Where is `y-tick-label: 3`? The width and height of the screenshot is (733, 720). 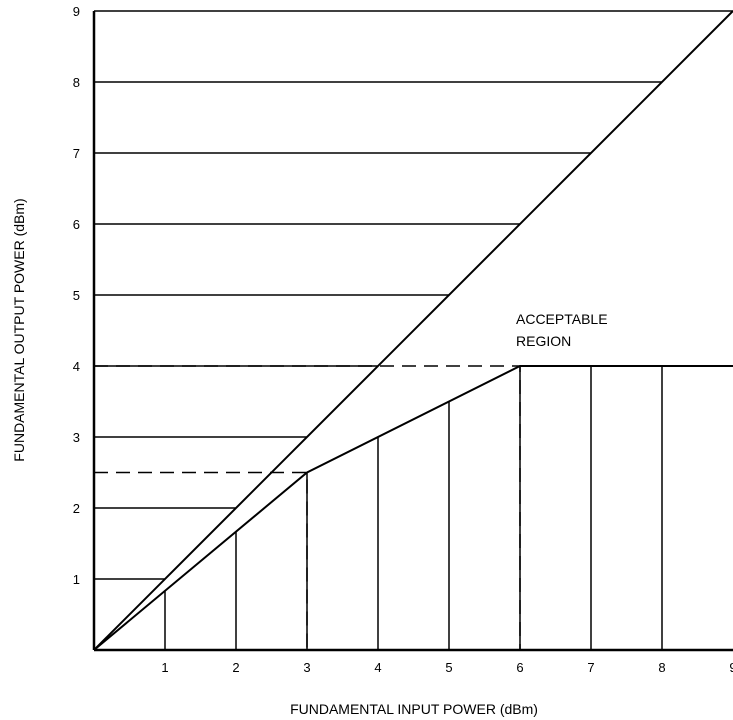
y-tick-label: 3 is located at coordinates (76, 437).